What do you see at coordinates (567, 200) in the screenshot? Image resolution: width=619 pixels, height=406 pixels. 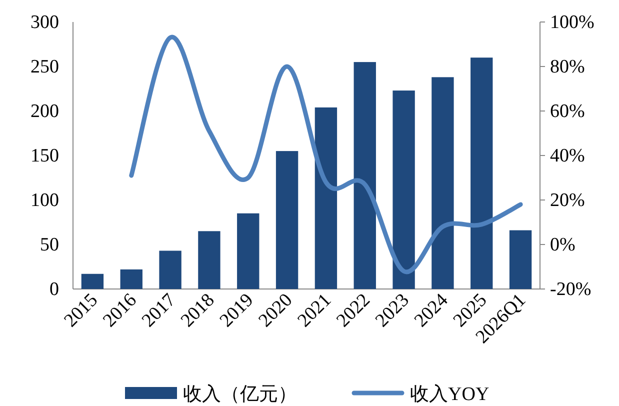 I see `y2-tick-label: 20%` at bounding box center [567, 200].